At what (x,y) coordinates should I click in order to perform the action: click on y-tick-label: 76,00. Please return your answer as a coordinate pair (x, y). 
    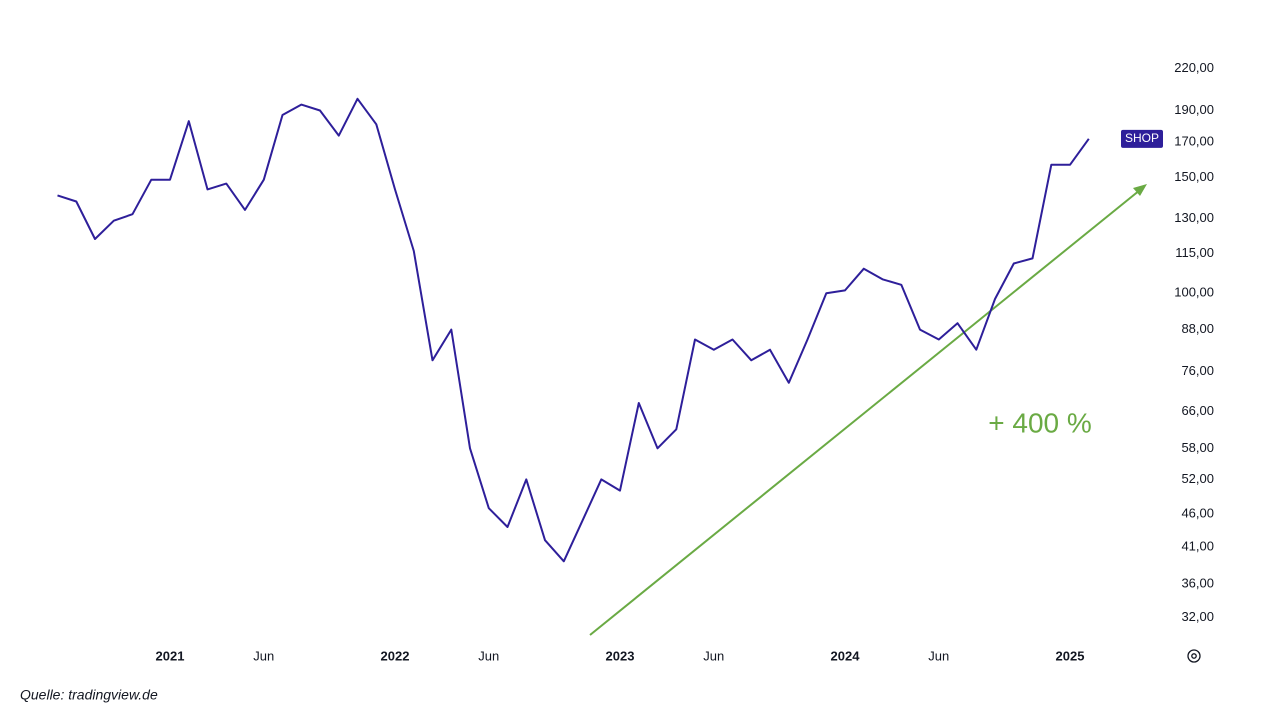
    Looking at the image, I should click on (1197, 370).